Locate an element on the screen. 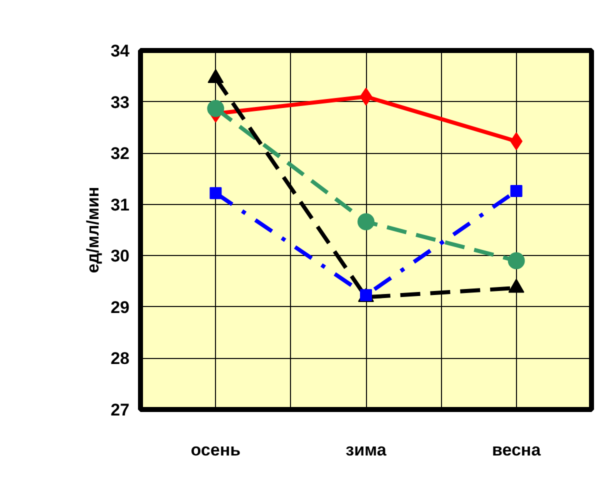 The width and height of the screenshot is (611, 489). y-tick-label: 33 is located at coordinates (120, 102).